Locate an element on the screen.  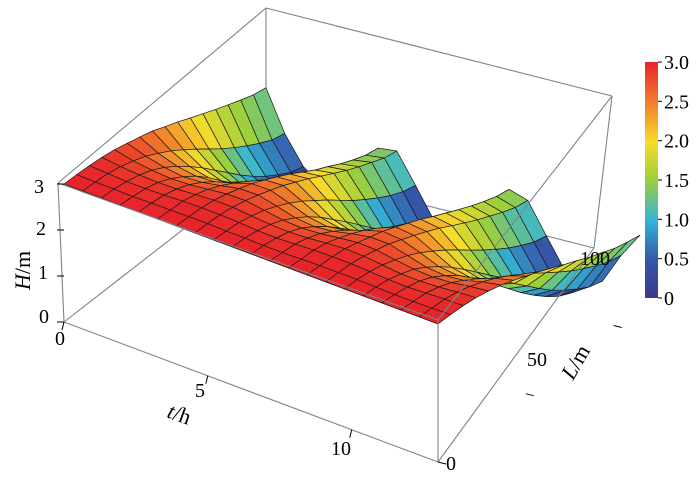
x-tick-label: 0 is located at coordinates (60, 339).